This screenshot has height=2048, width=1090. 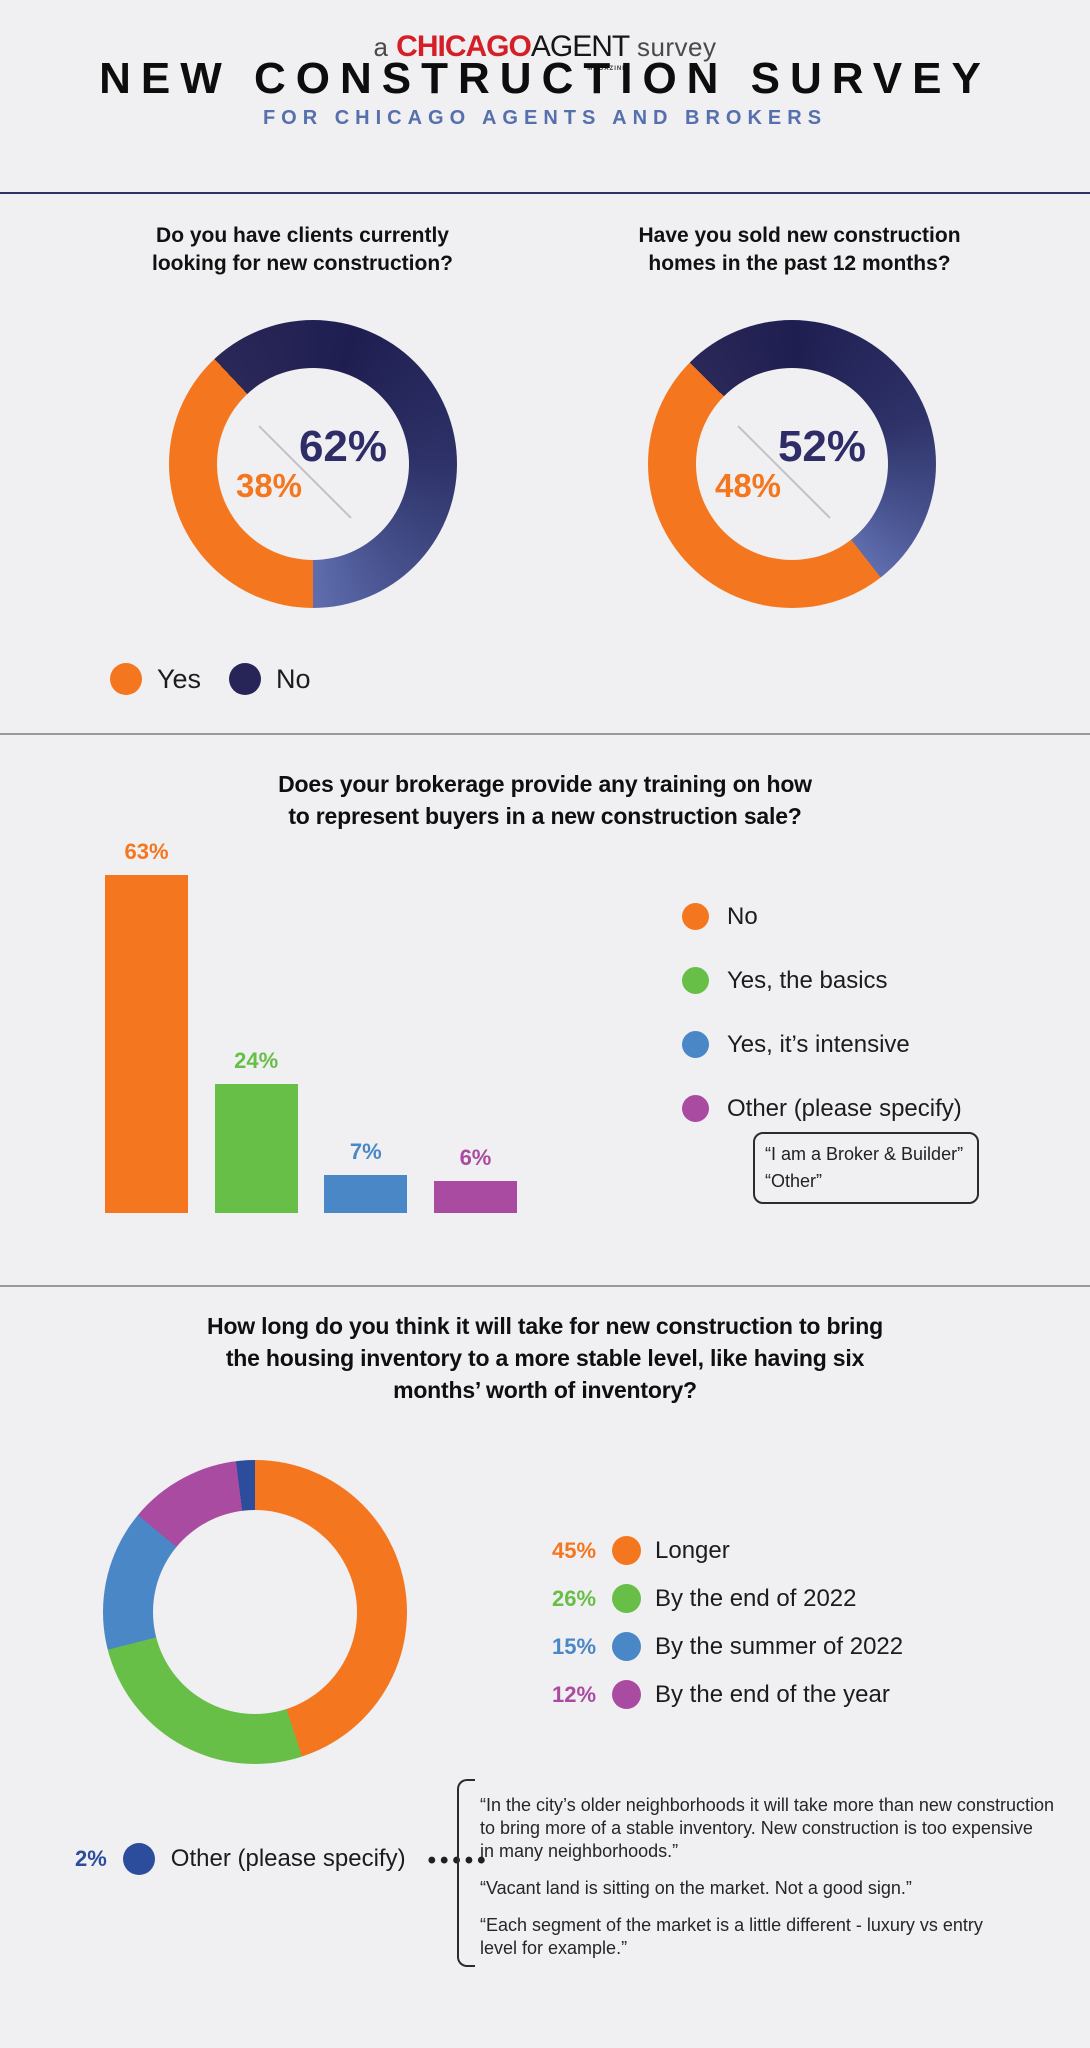 I want to click on summer-2022-legend-dot, so click(x=626, y=1646).